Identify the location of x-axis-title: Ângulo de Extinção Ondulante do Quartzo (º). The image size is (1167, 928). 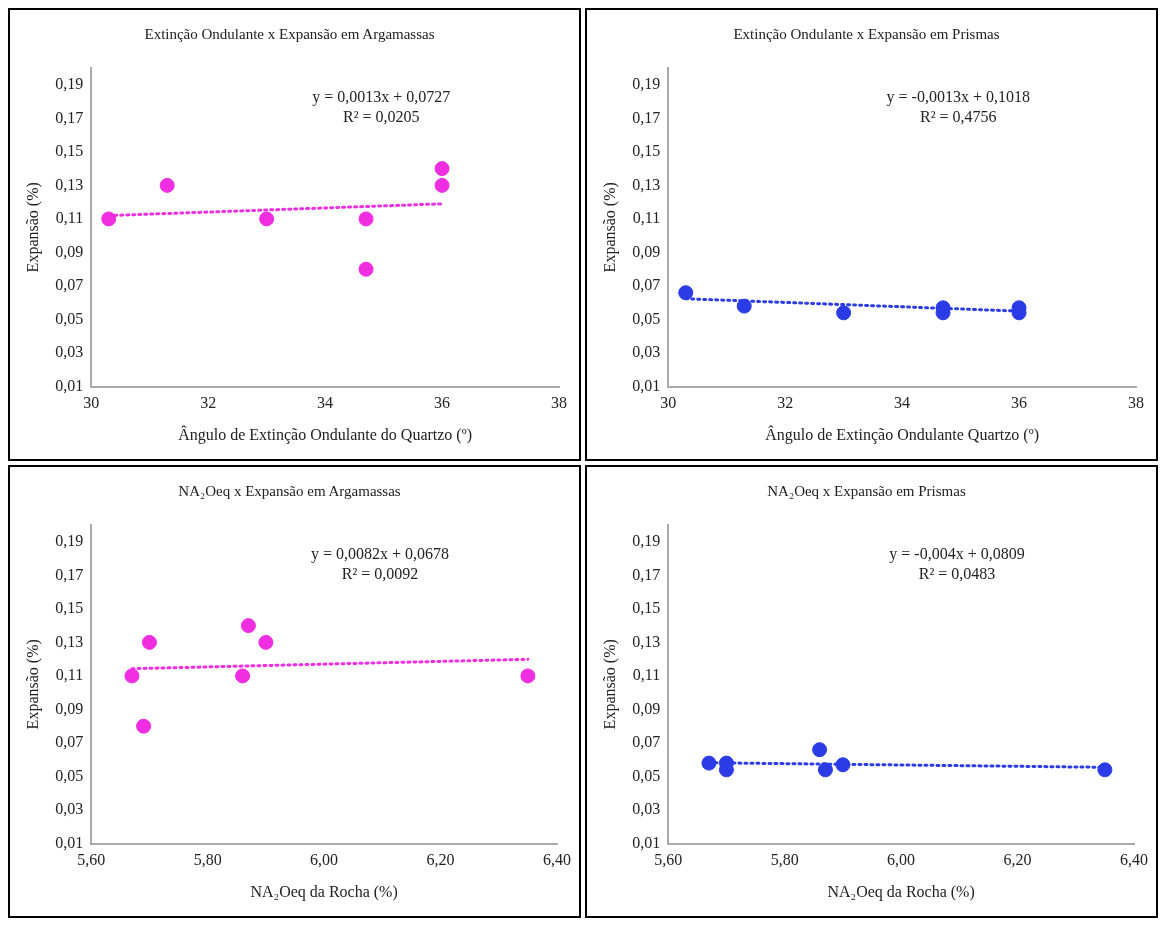
(325, 434).